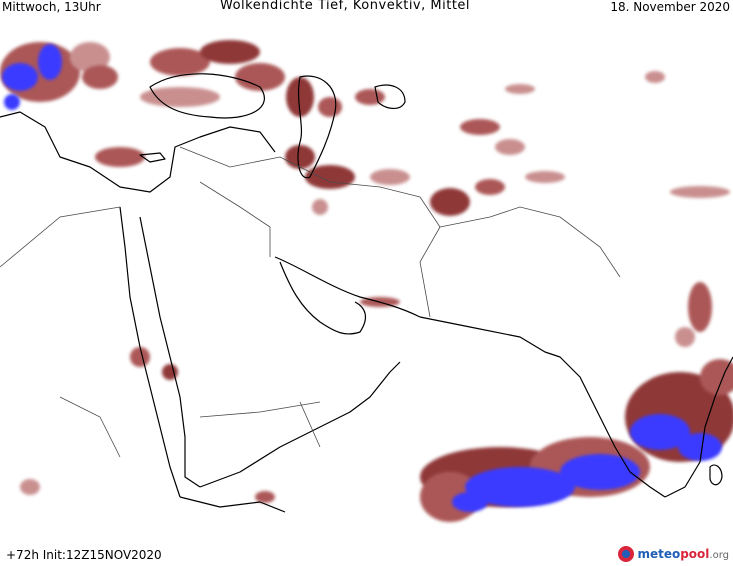 This screenshot has width=733, height=566. I want to click on meteopool-logo: meteopool.org, so click(673, 554).